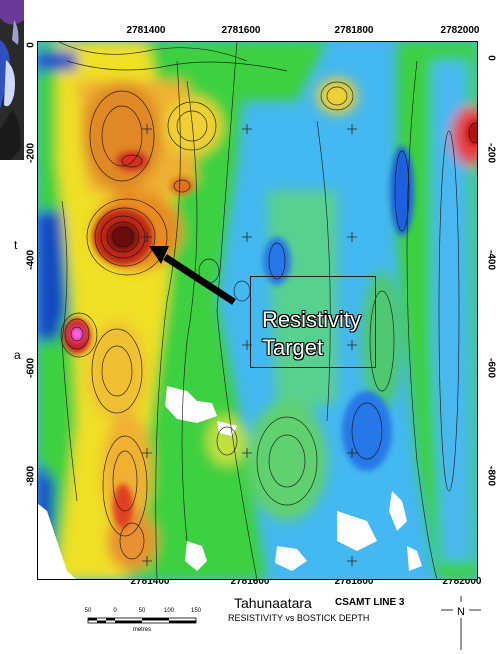 Image resolution: width=504 pixels, height=654 pixels. I want to click on depth-tick-label-right: 0, so click(491, 58).